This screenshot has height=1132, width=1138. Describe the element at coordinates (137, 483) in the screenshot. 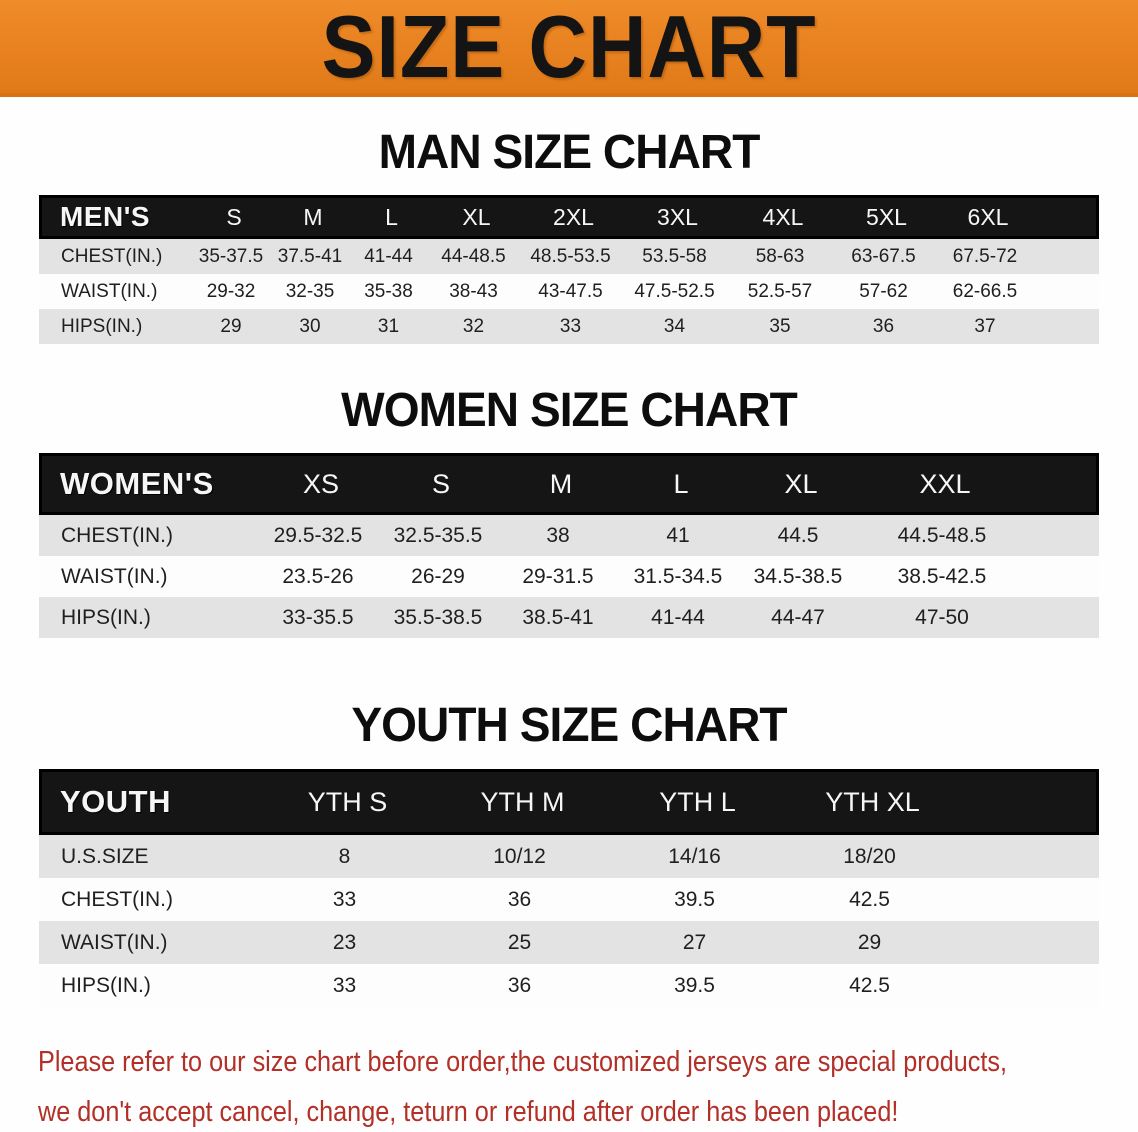

I see `women-header-label: WOMEN'S` at that location.